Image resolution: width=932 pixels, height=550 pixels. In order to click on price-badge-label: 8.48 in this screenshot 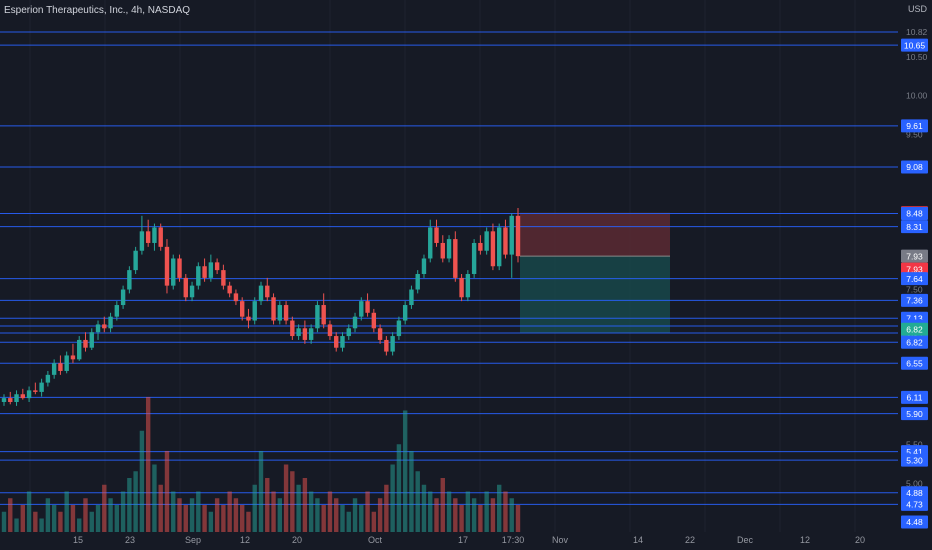, I will do `click(914, 214)`.